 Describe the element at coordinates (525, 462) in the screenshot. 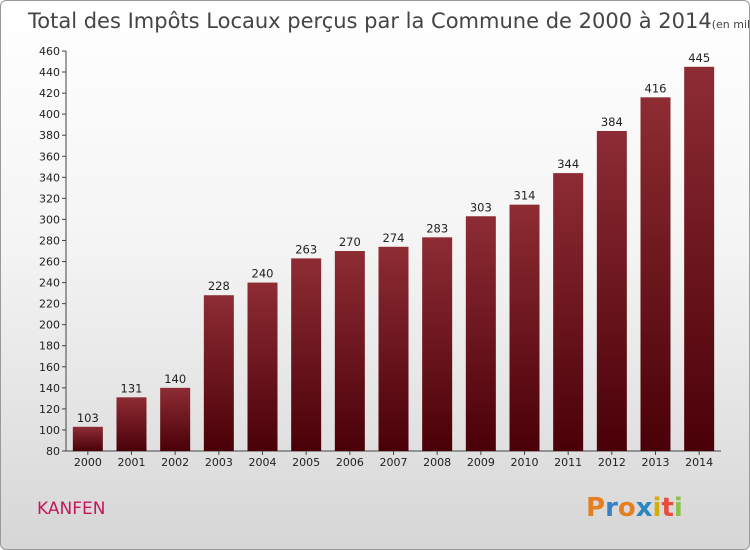

I see `x-tick-label: 2010` at that location.